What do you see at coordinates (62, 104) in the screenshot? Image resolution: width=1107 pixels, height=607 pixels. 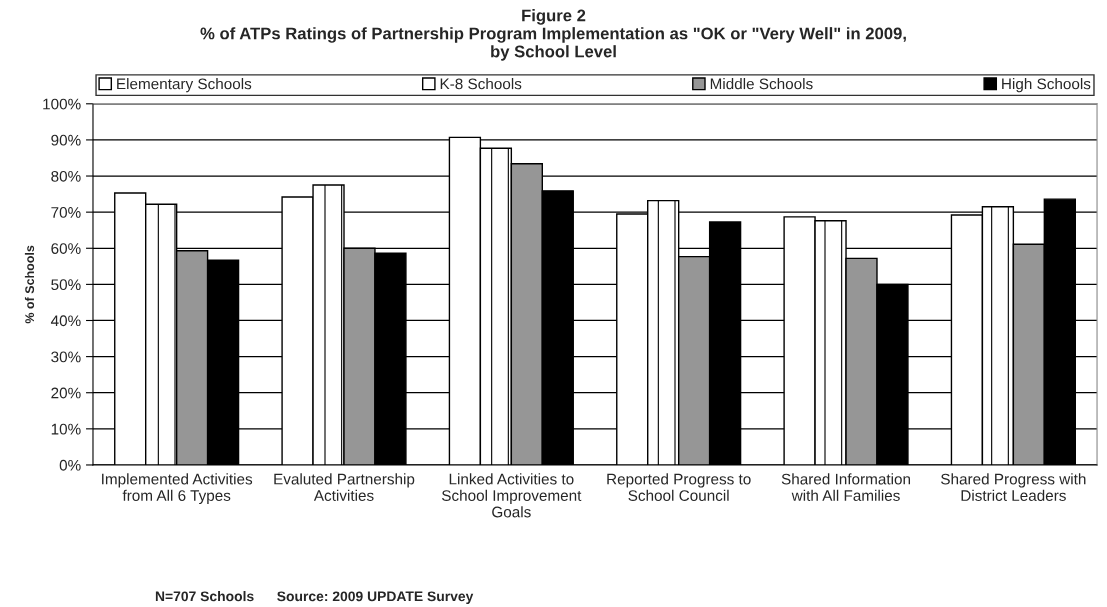 I see `y-tick-label: 100%` at bounding box center [62, 104].